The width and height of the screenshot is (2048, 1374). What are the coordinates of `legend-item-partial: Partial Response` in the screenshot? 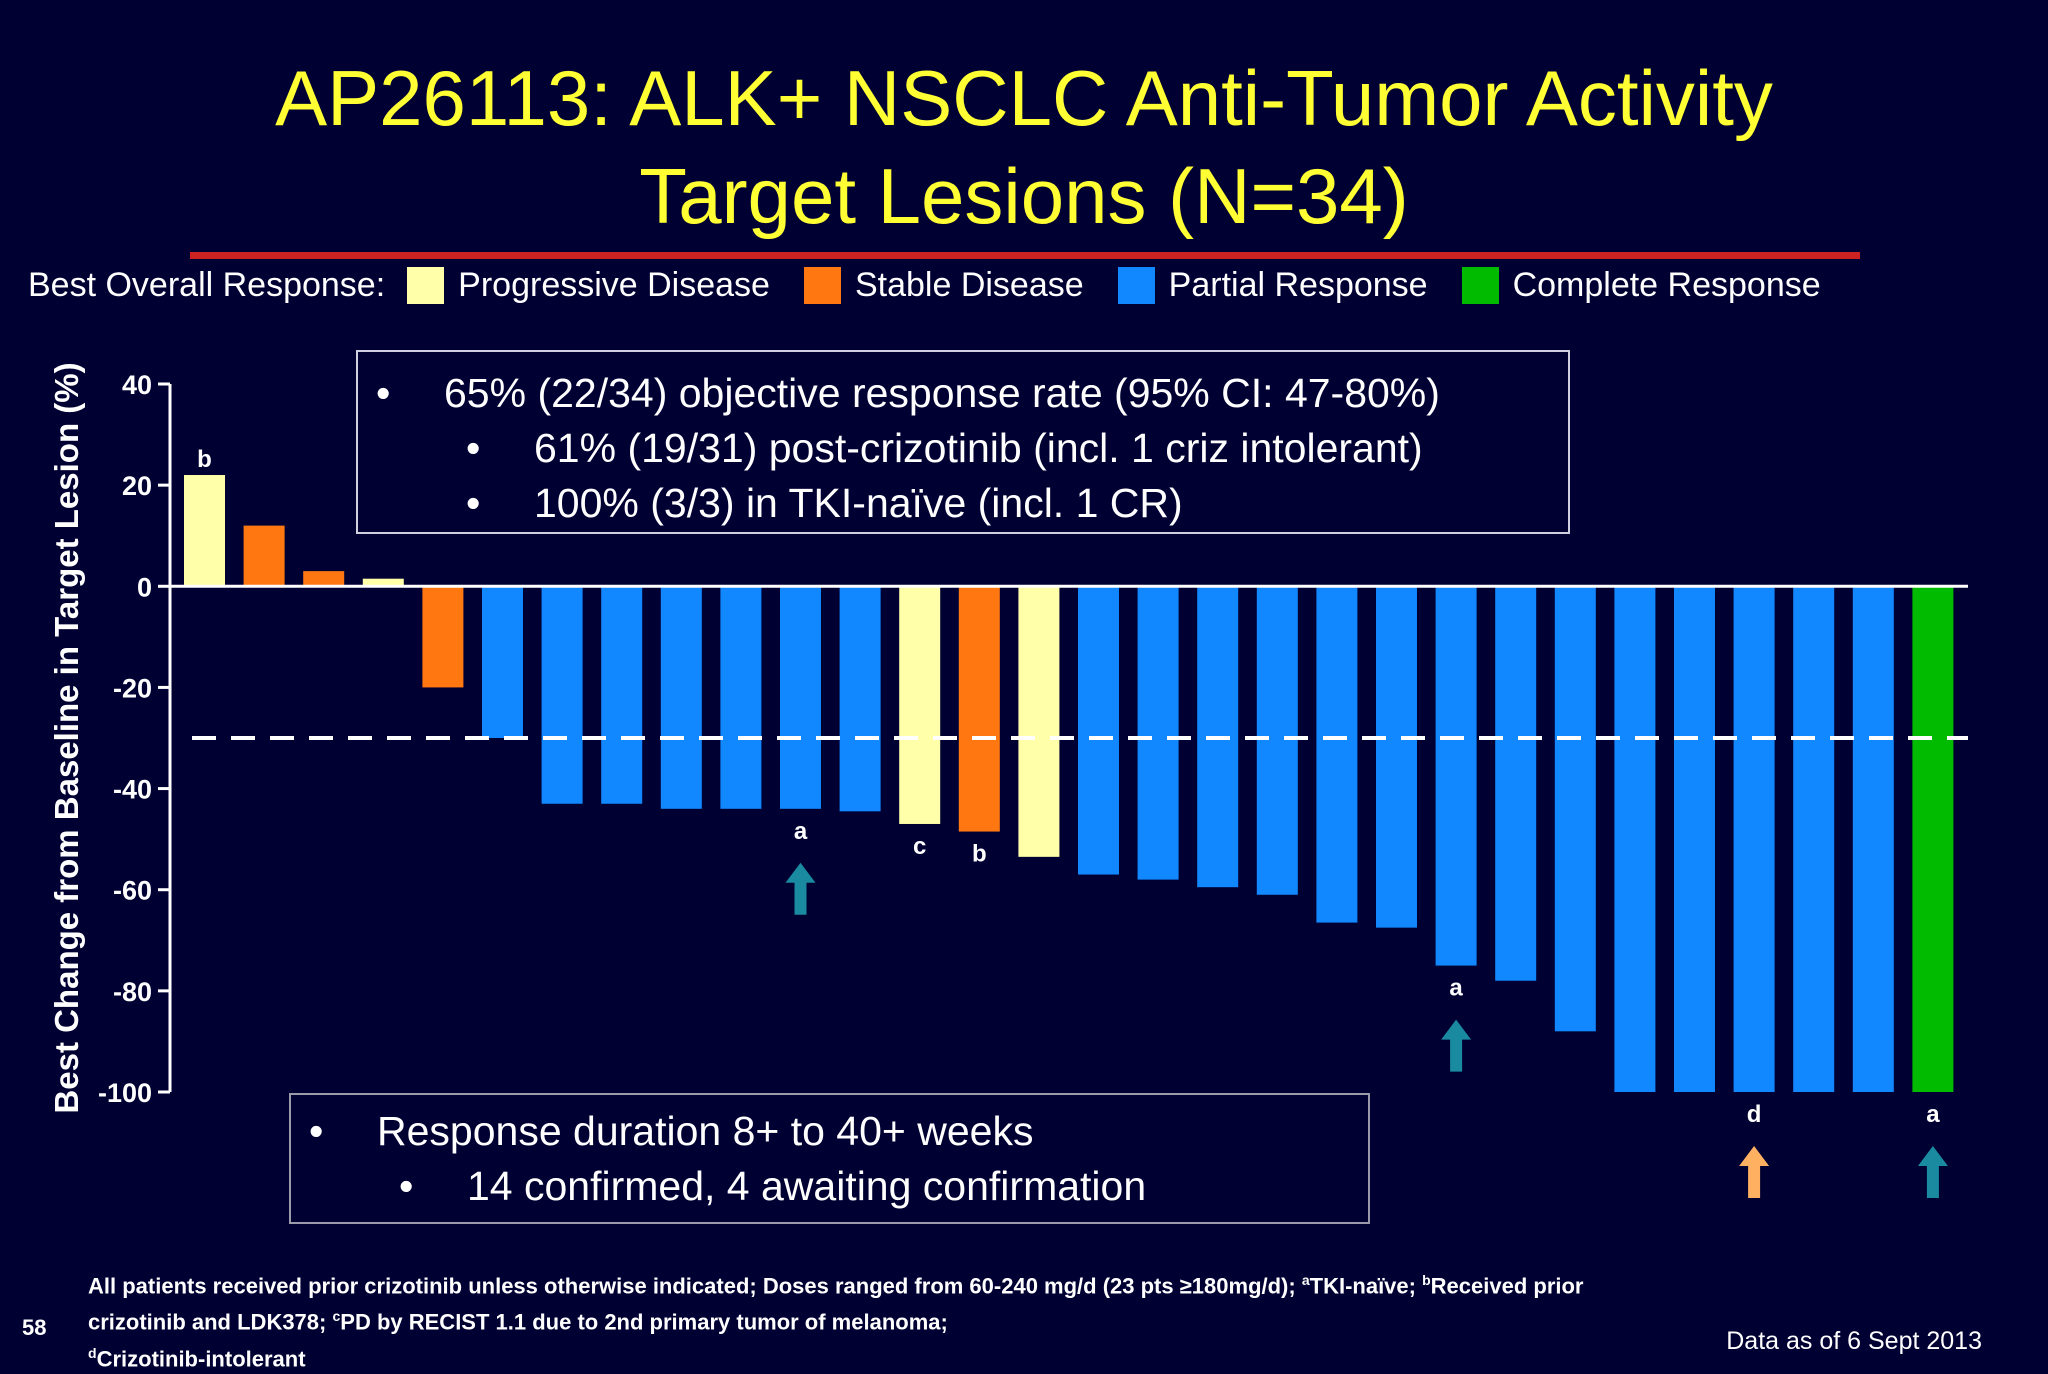 It's located at (1272, 285).